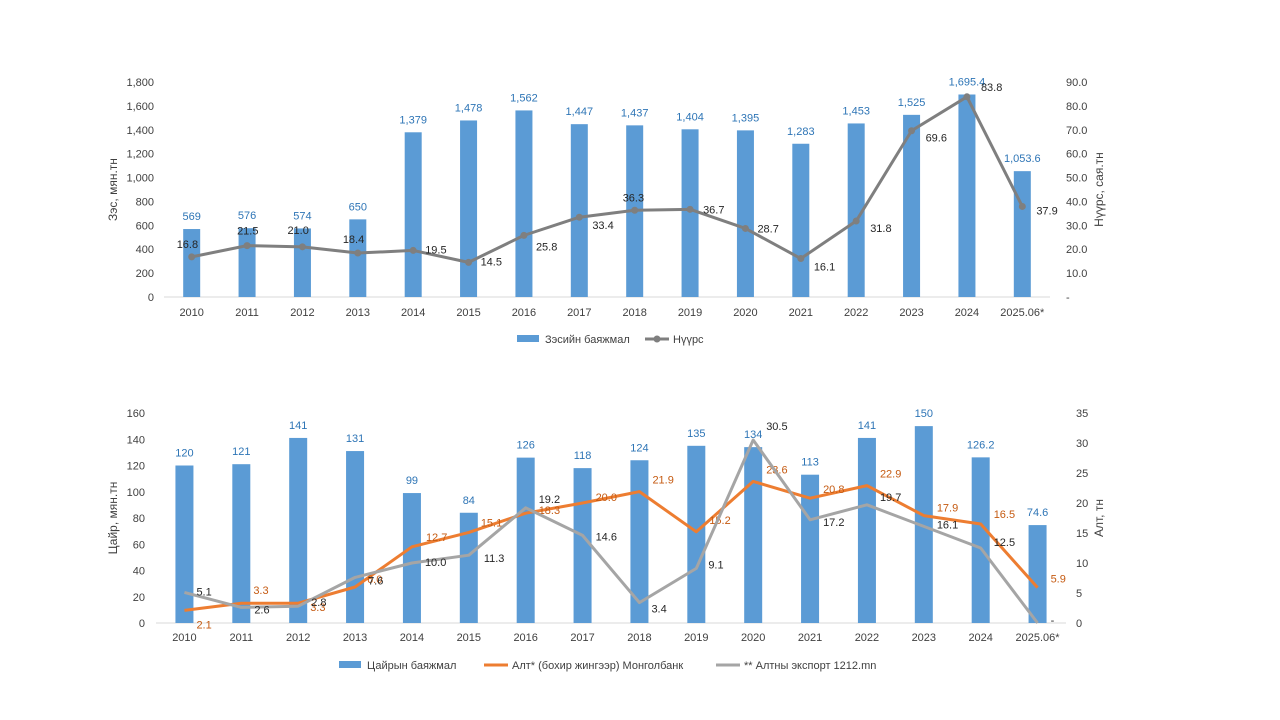  I want to click on bar-data-label: 1,525, so click(912, 103).